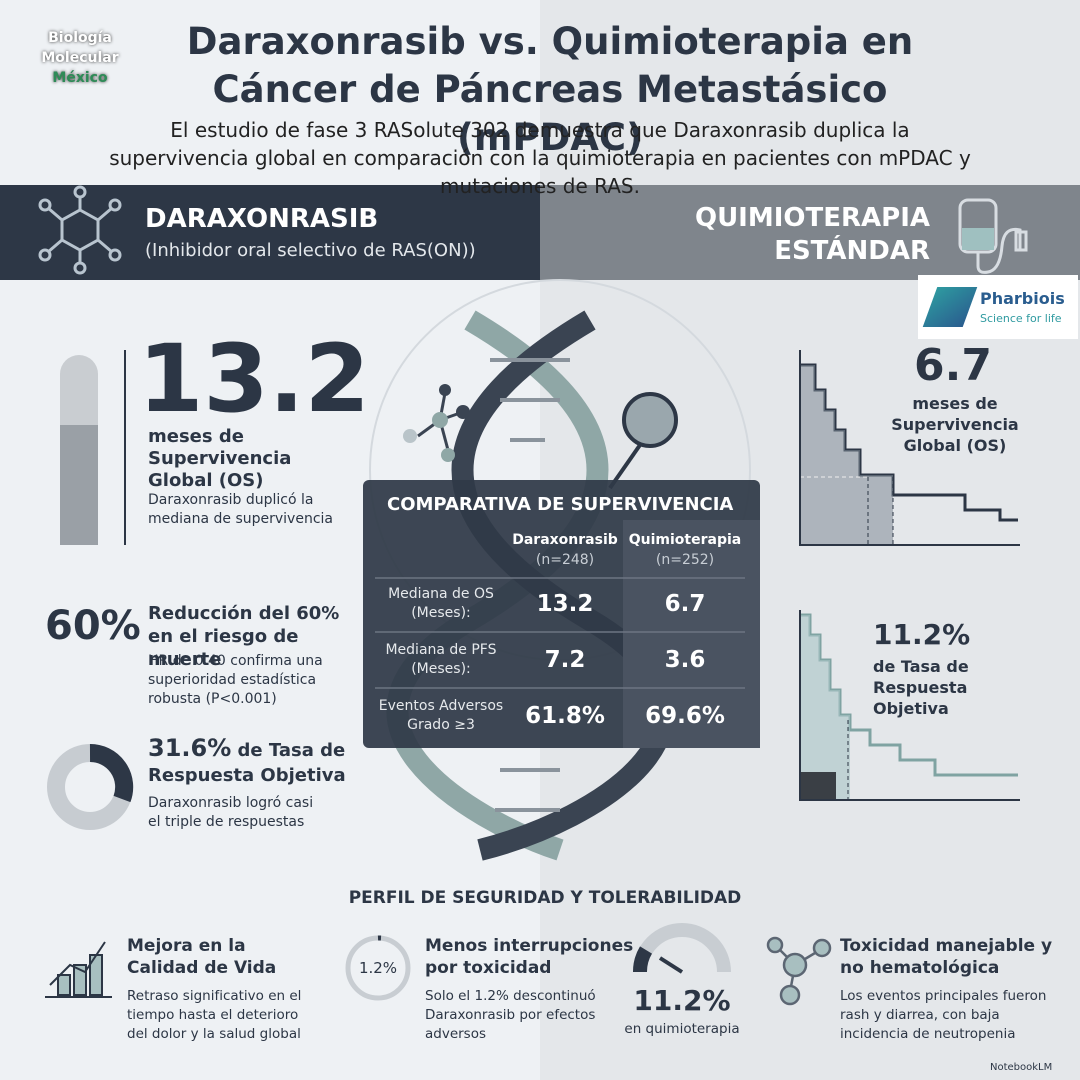  I want to click on row-value: 69.6%, so click(685, 716).